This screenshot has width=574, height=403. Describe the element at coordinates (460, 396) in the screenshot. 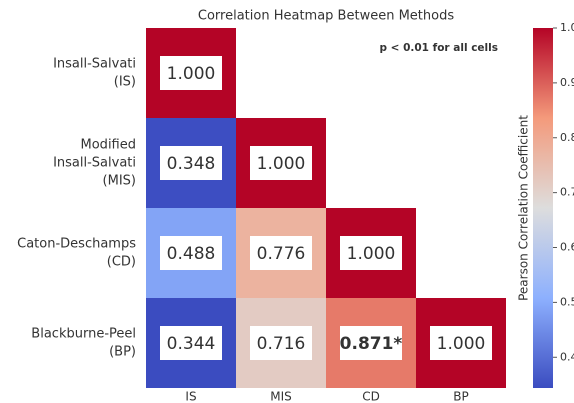

I see `x-tick-label: BP` at that location.